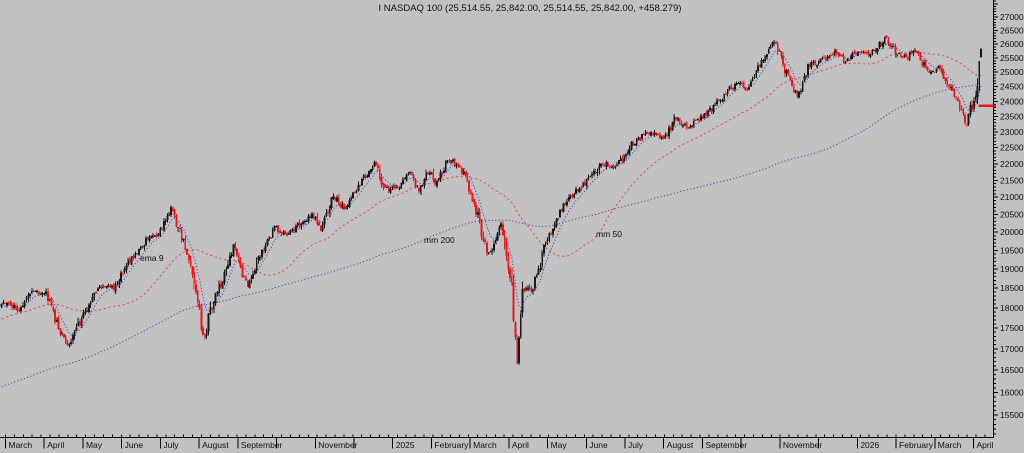  I want to click on svg-text: 25500, so click(1012, 58).